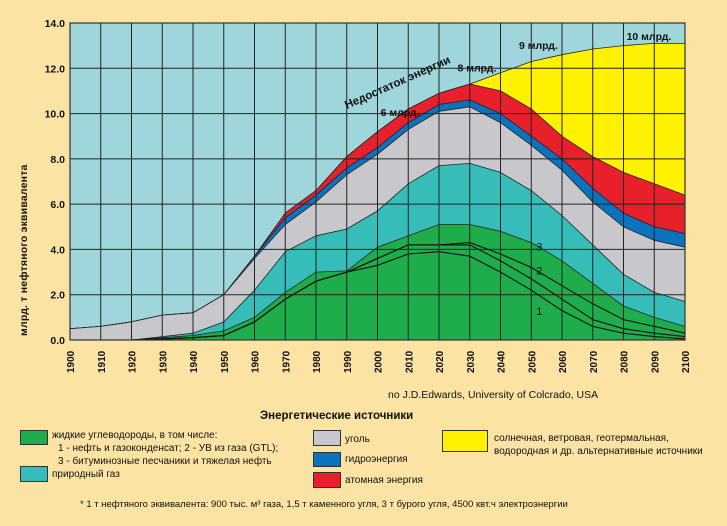 This screenshot has height=526, width=727. I want to click on legend-swatch-hydro, so click(327, 459).